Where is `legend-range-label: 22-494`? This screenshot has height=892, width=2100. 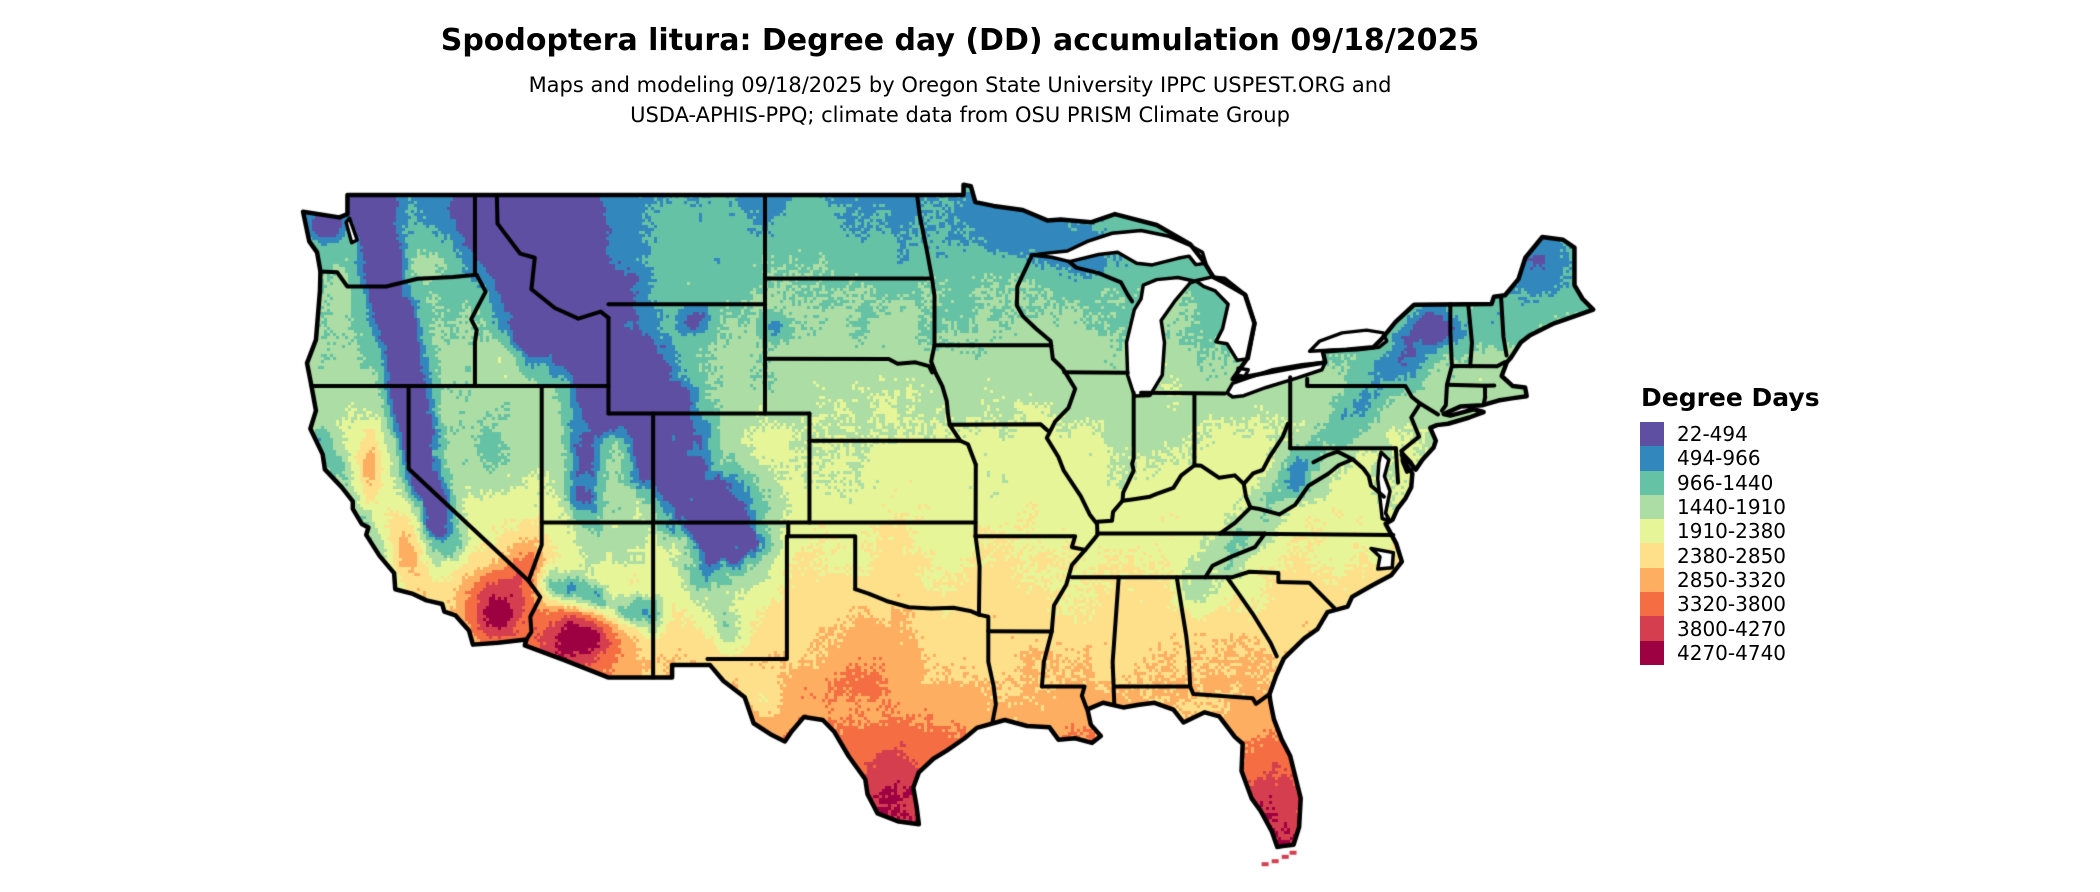 legend-range-label: 22-494 is located at coordinates (1712, 434).